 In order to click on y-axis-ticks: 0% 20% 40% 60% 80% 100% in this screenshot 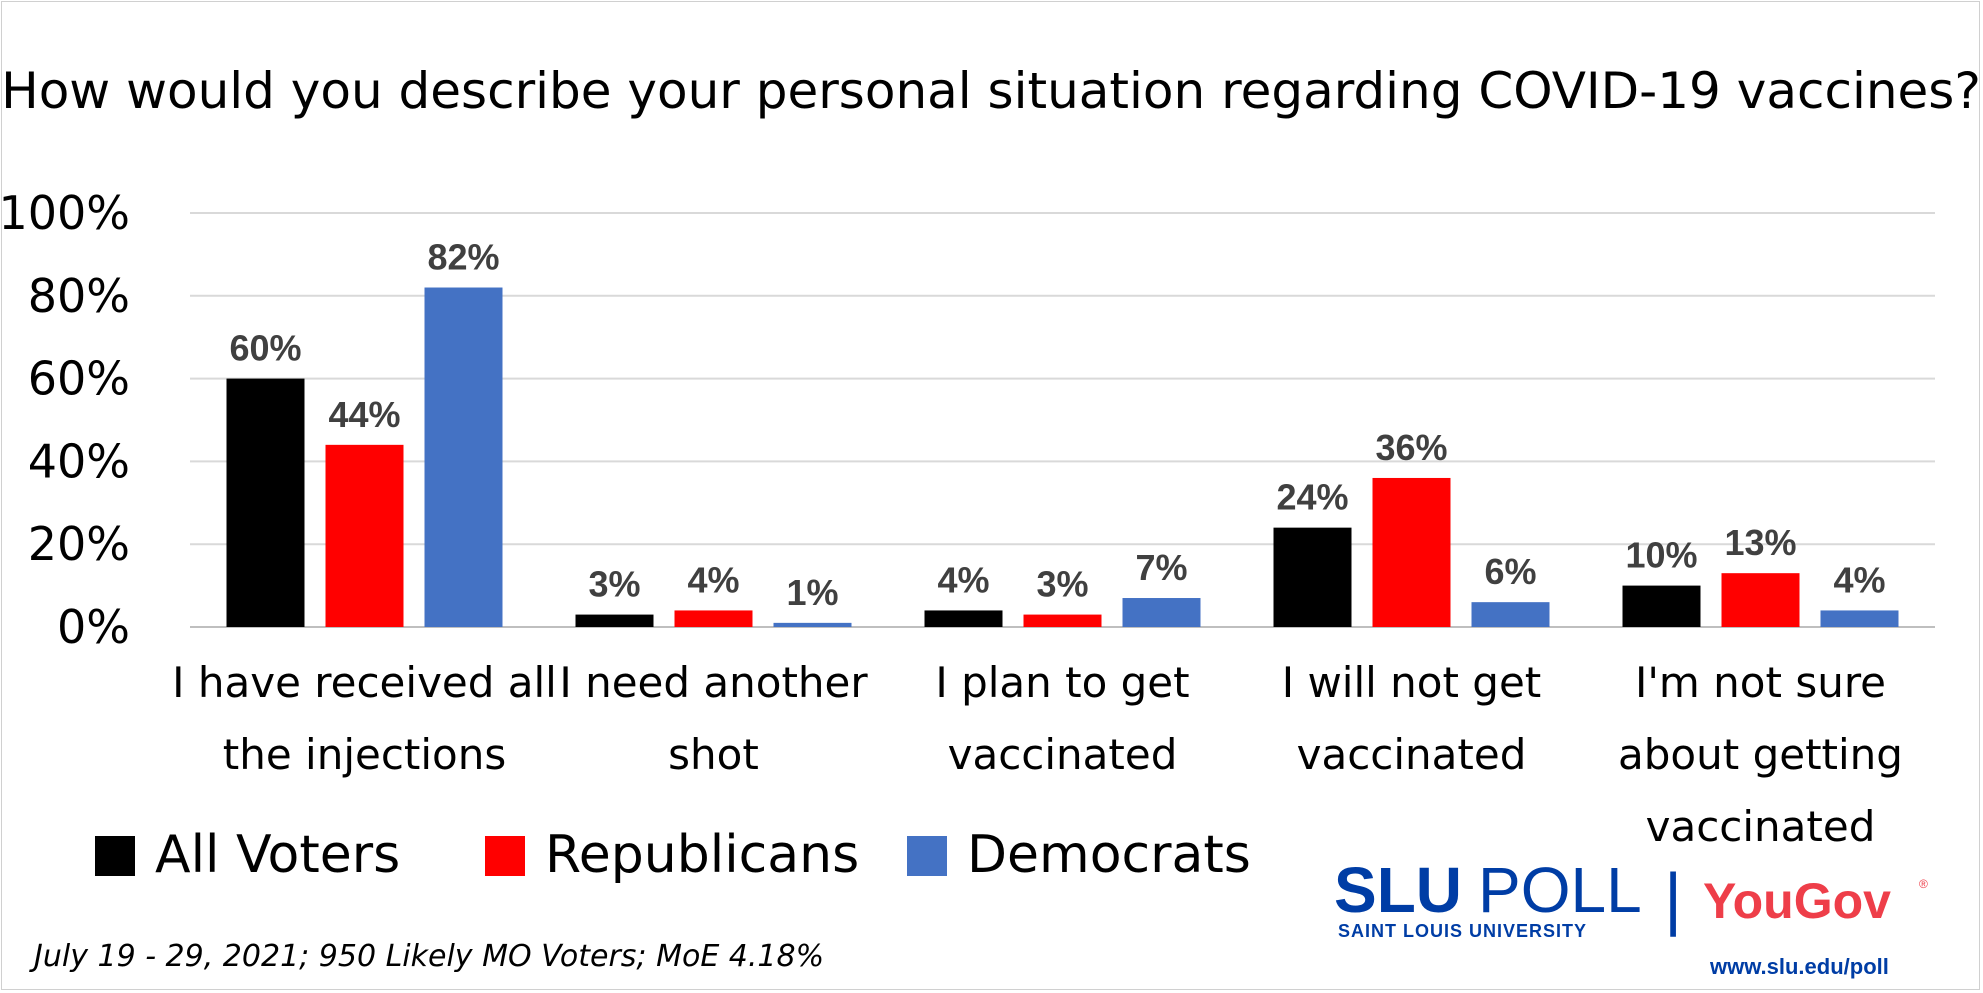, I will do `click(65, 420)`.